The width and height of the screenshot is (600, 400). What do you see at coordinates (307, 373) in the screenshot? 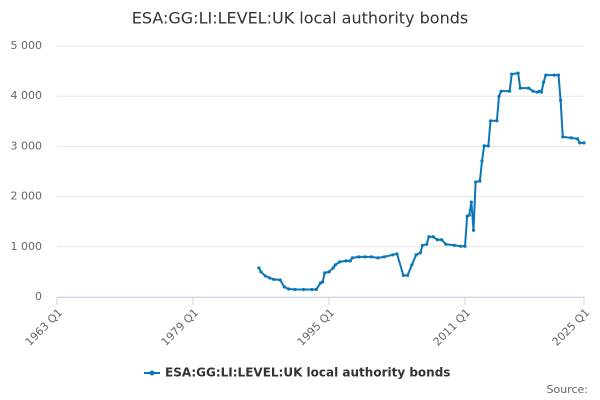
I see `legend-label: ESA:GG:LI:LEVEL:UK local authority bonds` at bounding box center [307, 373].